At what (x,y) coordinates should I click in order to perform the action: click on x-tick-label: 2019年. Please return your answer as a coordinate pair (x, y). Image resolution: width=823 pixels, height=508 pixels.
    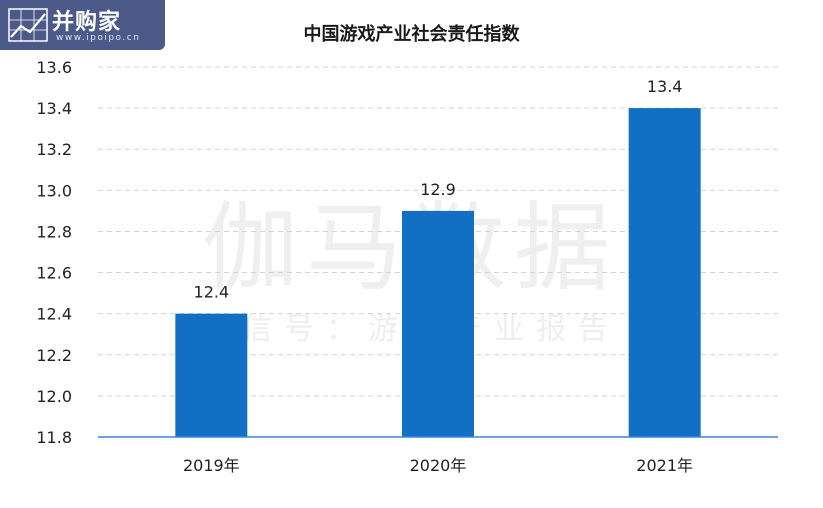
    Looking at the image, I should click on (211, 465).